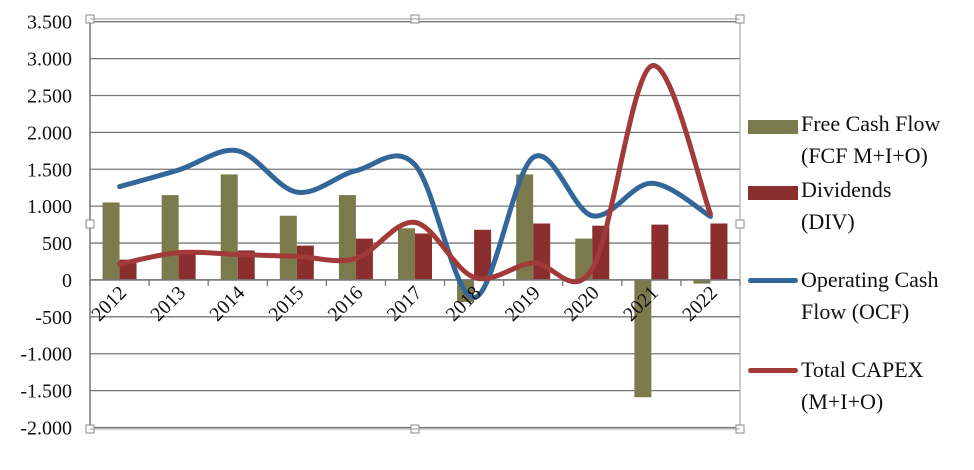 The height and width of the screenshot is (470, 974). I want to click on y-tick-label: 3.000, so click(49, 60).